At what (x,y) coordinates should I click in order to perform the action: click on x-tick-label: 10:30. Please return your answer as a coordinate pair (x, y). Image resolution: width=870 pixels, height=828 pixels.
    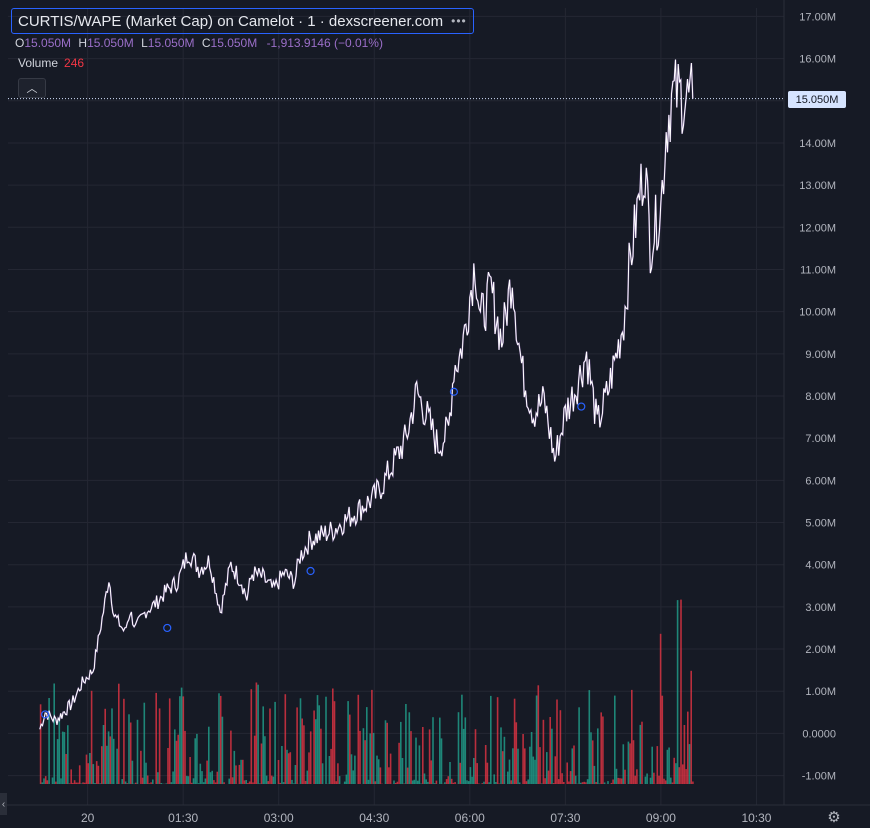
    Looking at the image, I should click on (756, 818).